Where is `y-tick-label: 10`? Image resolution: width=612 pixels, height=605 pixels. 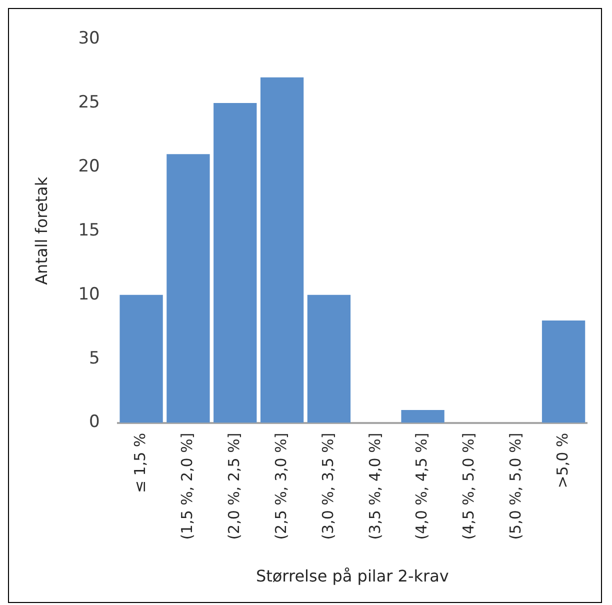
y-tick-label: 10 is located at coordinates (89, 294).